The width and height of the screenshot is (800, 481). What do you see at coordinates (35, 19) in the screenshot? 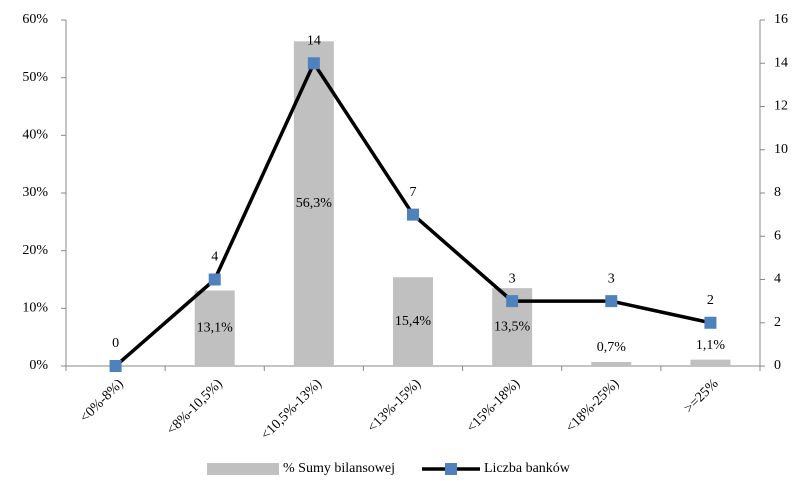
I see `y-tick-label: 60%` at bounding box center [35, 19].